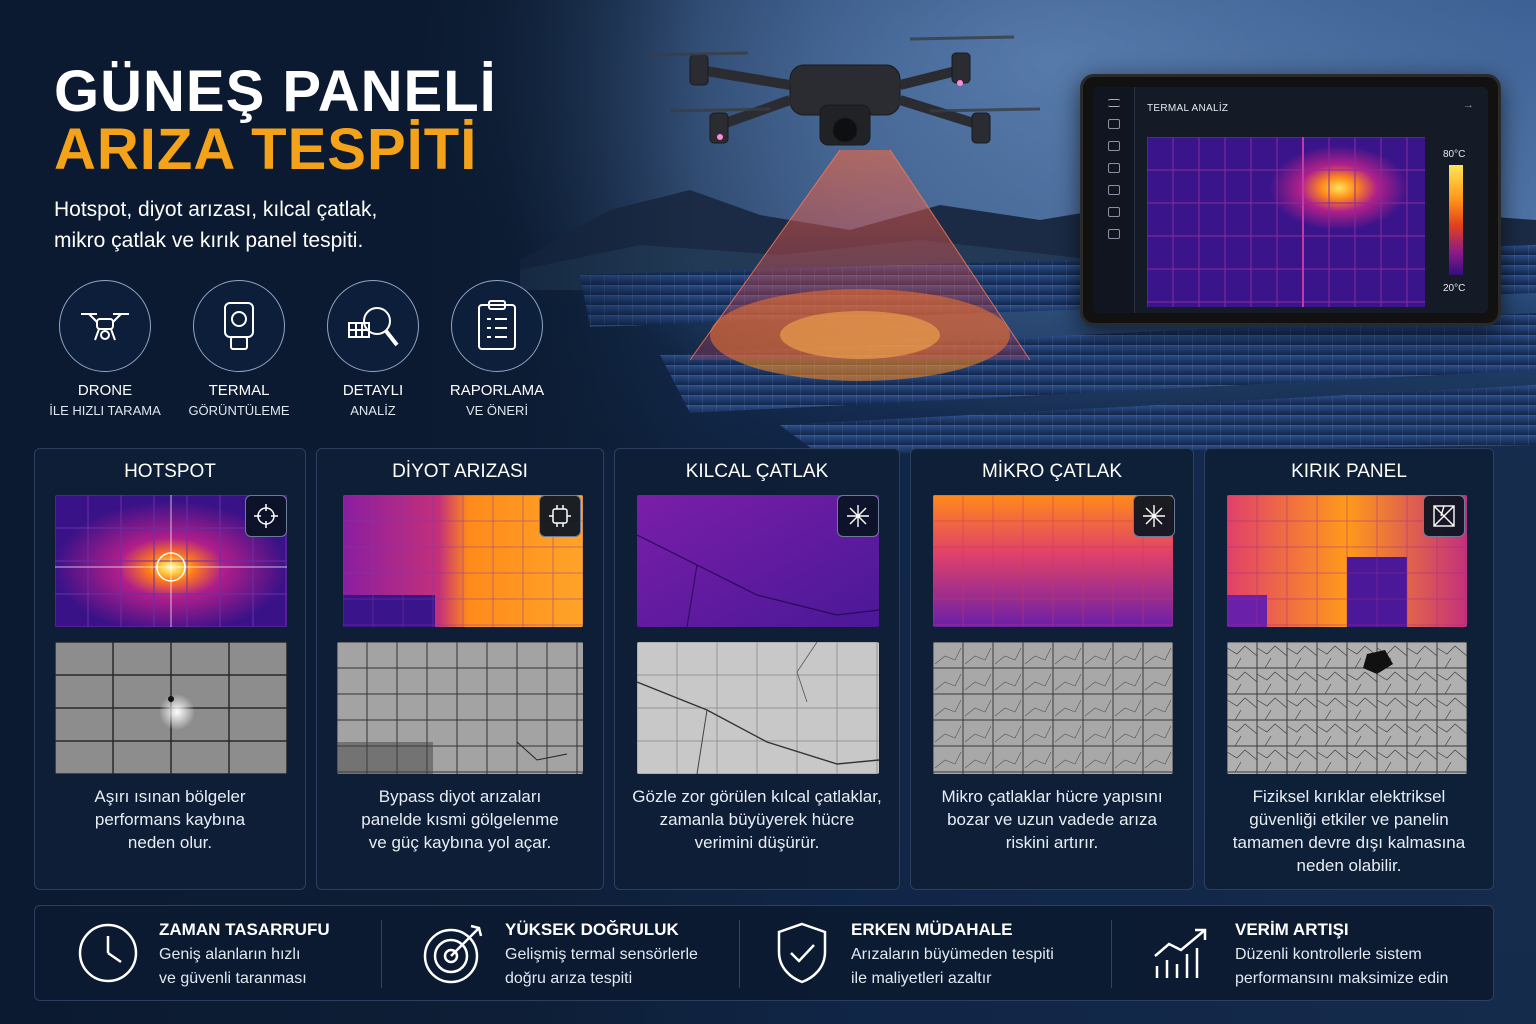  I want to click on defect-card-capillary-crack: KILCAL ÇATLAK, so click(757, 669).